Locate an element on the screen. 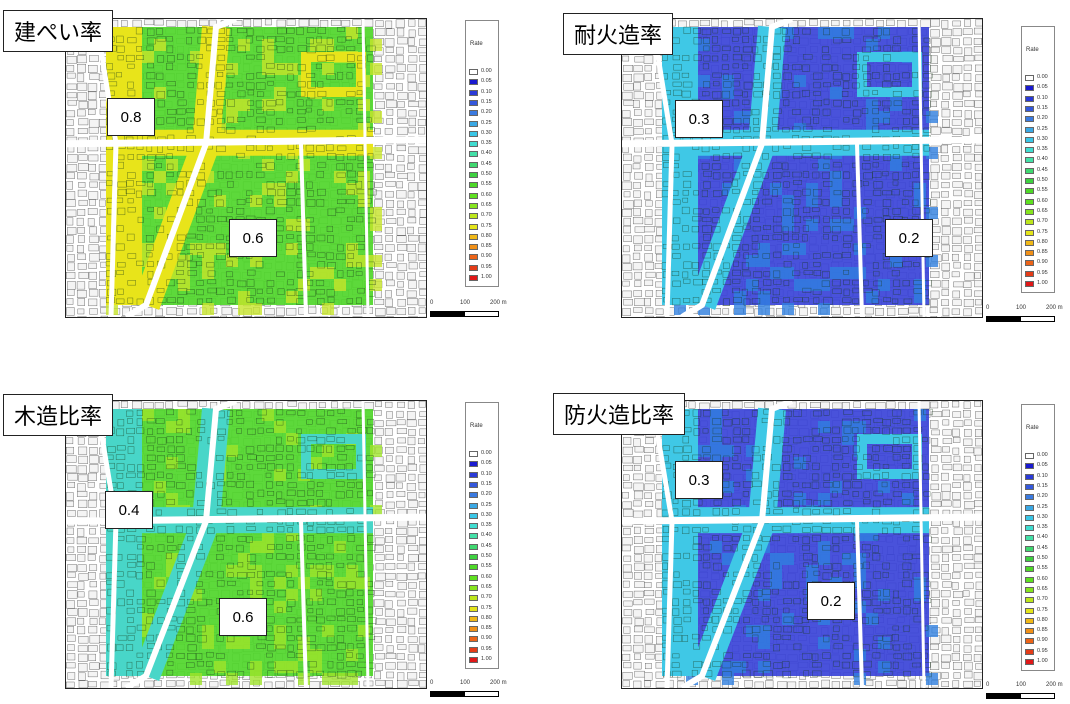  legend-label: 0.90 is located at coordinates (1042, 640).